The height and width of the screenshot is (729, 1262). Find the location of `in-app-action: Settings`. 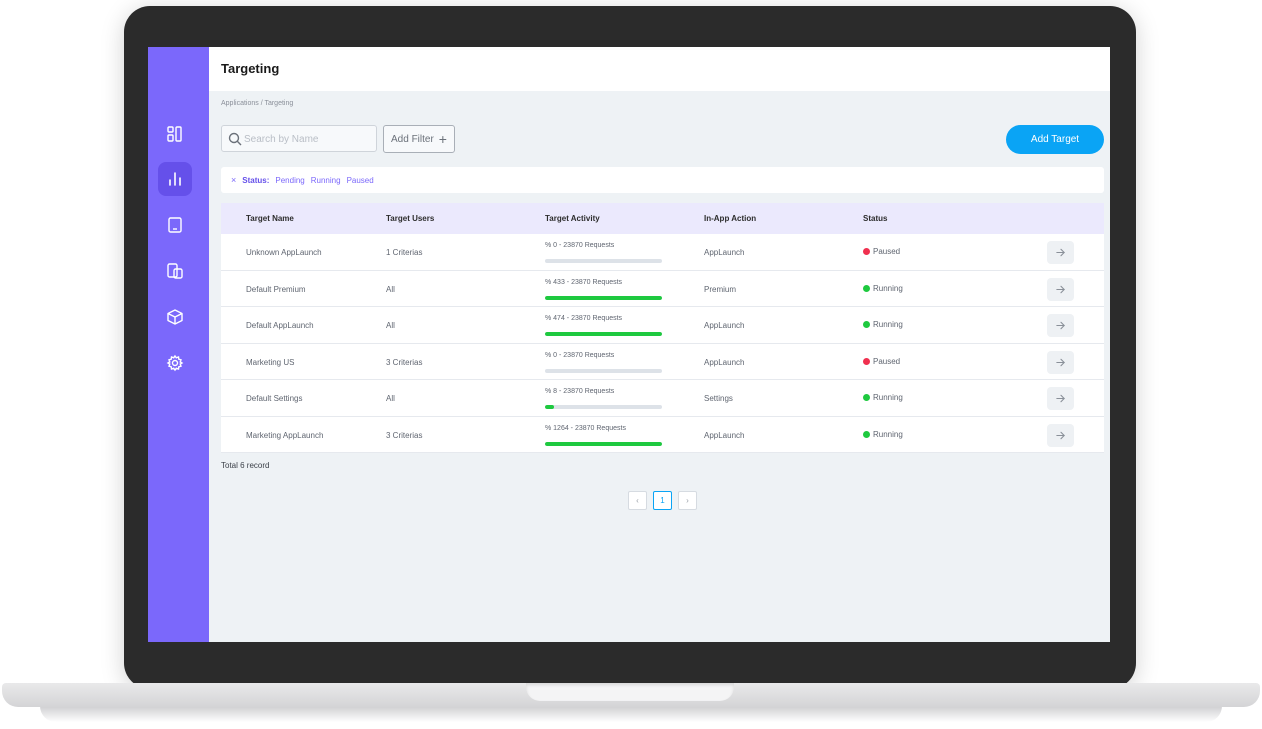

in-app-action: Settings is located at coordinates (718, 398).